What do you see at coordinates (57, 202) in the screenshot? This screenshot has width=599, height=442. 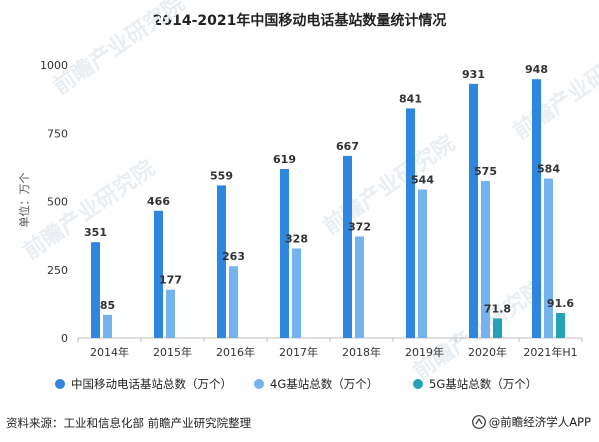 I see `y-tick-label: 500` at bounding box center [57, 202].